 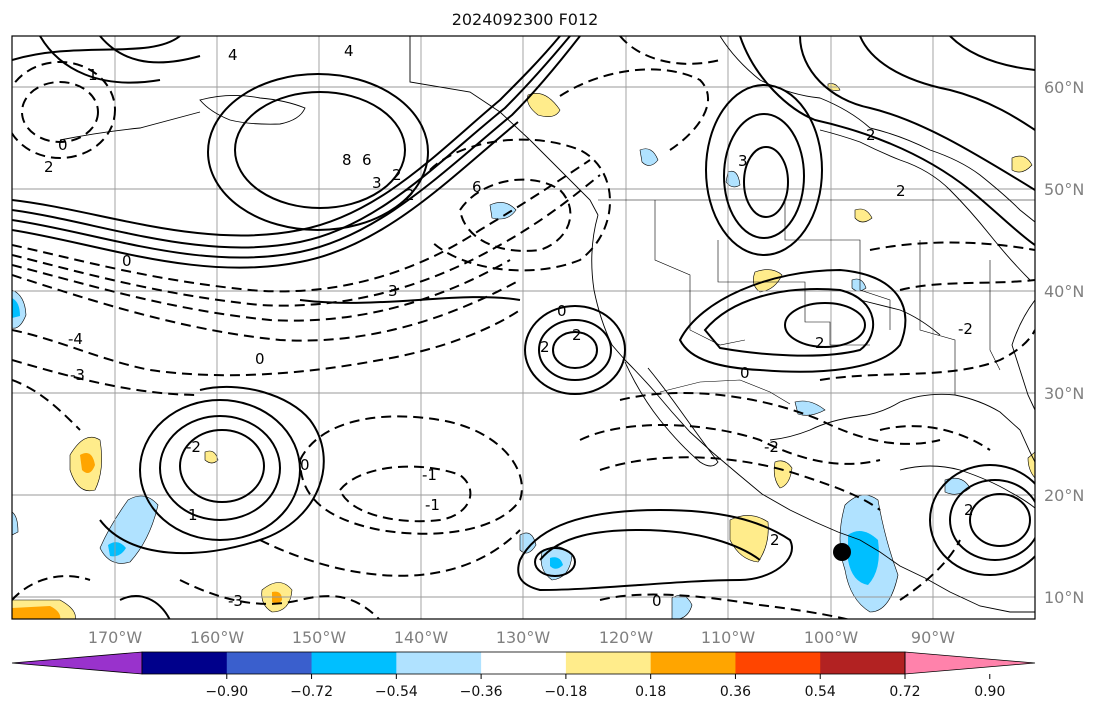 What do you see at coordinates (421, 637) in the screenshot?
I see `longitude-label: 140°W` at bounding box center [421, 637].